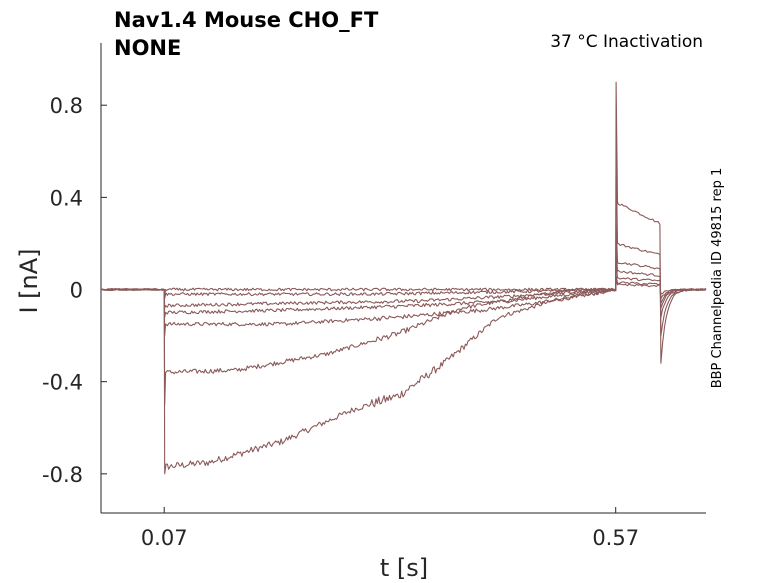 This screenshot has height=583, width=778. I want to click on y-tick-label: 0.8, so click(66, 106).